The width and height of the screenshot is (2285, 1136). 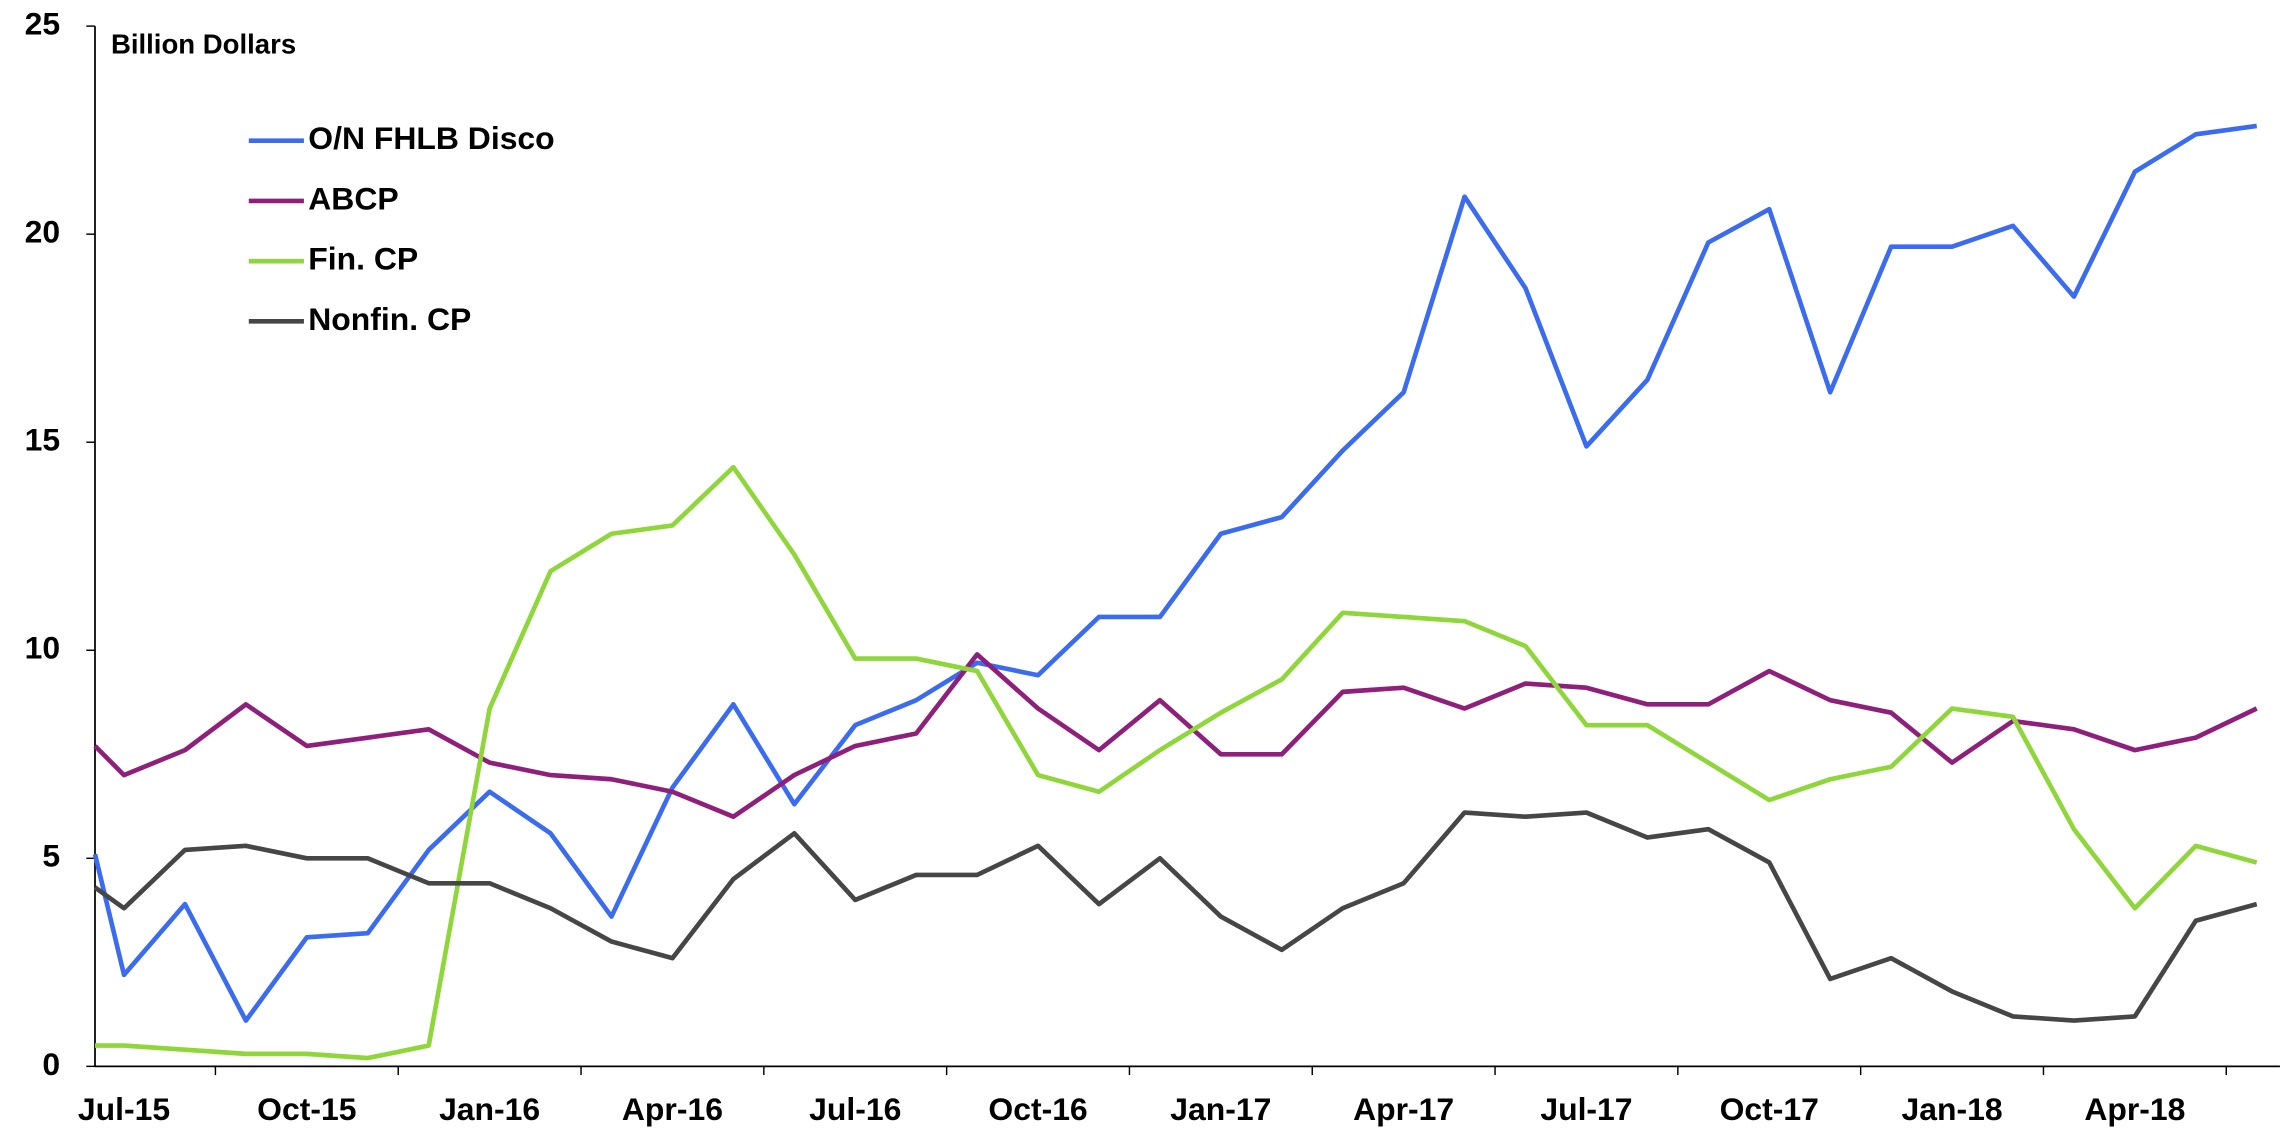 What do you see at coordinates (1037, 1109) in the screenshot?
I see `x-tick-label: Oct-16` at bounding box center [1037, 1109].